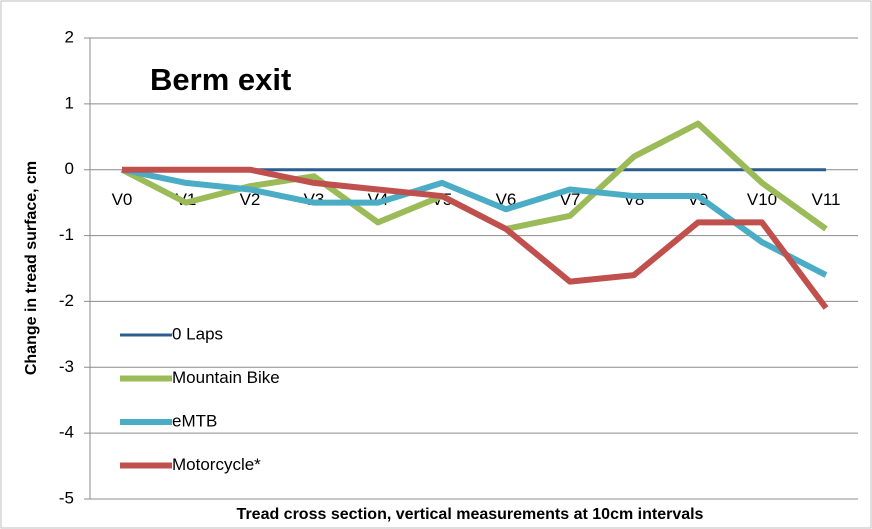  Describe the element at coordinates (66, 234) in the screenshot. I see `y-tick-label: -1` at that location.